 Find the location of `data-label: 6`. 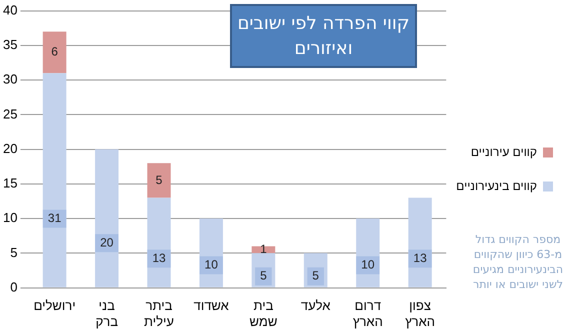

data-label: 6 is located at coordinates (54, 51).